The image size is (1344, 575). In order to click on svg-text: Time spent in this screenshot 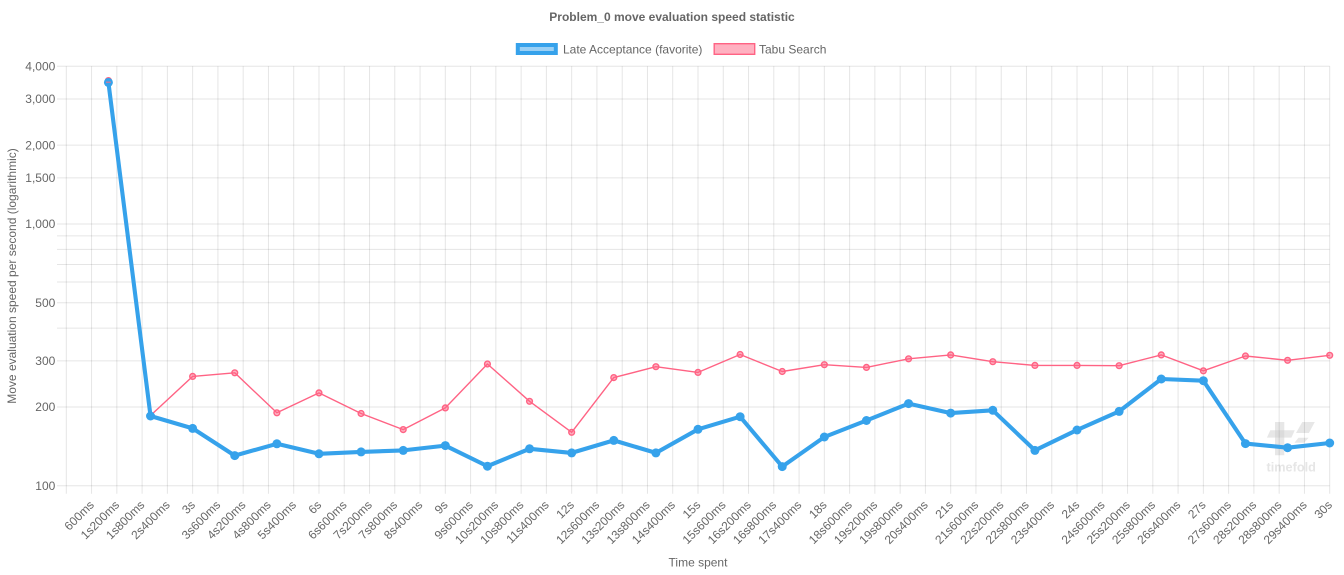, I will do `click(699, 563)`.